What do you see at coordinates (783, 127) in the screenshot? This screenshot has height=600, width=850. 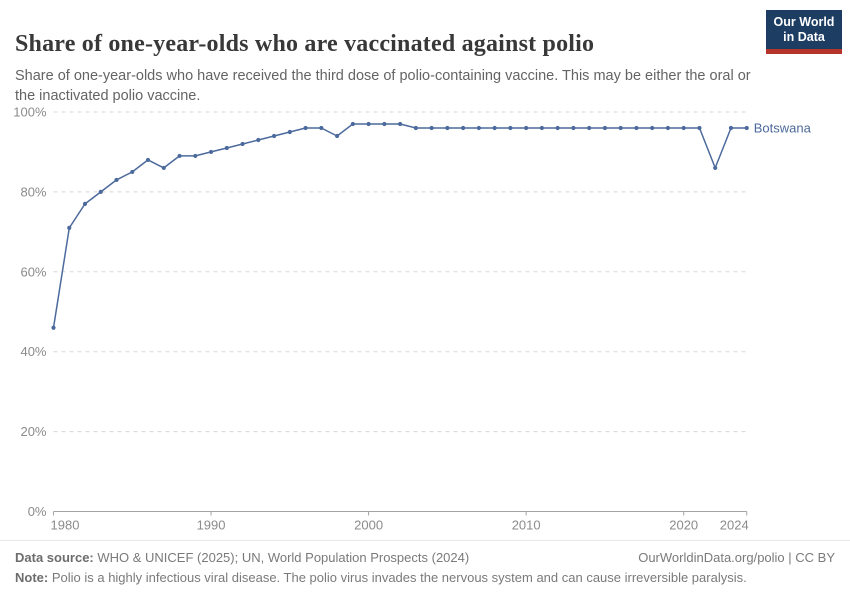 I see `series-end-label: Botswana` at bounding box center [783, 127].